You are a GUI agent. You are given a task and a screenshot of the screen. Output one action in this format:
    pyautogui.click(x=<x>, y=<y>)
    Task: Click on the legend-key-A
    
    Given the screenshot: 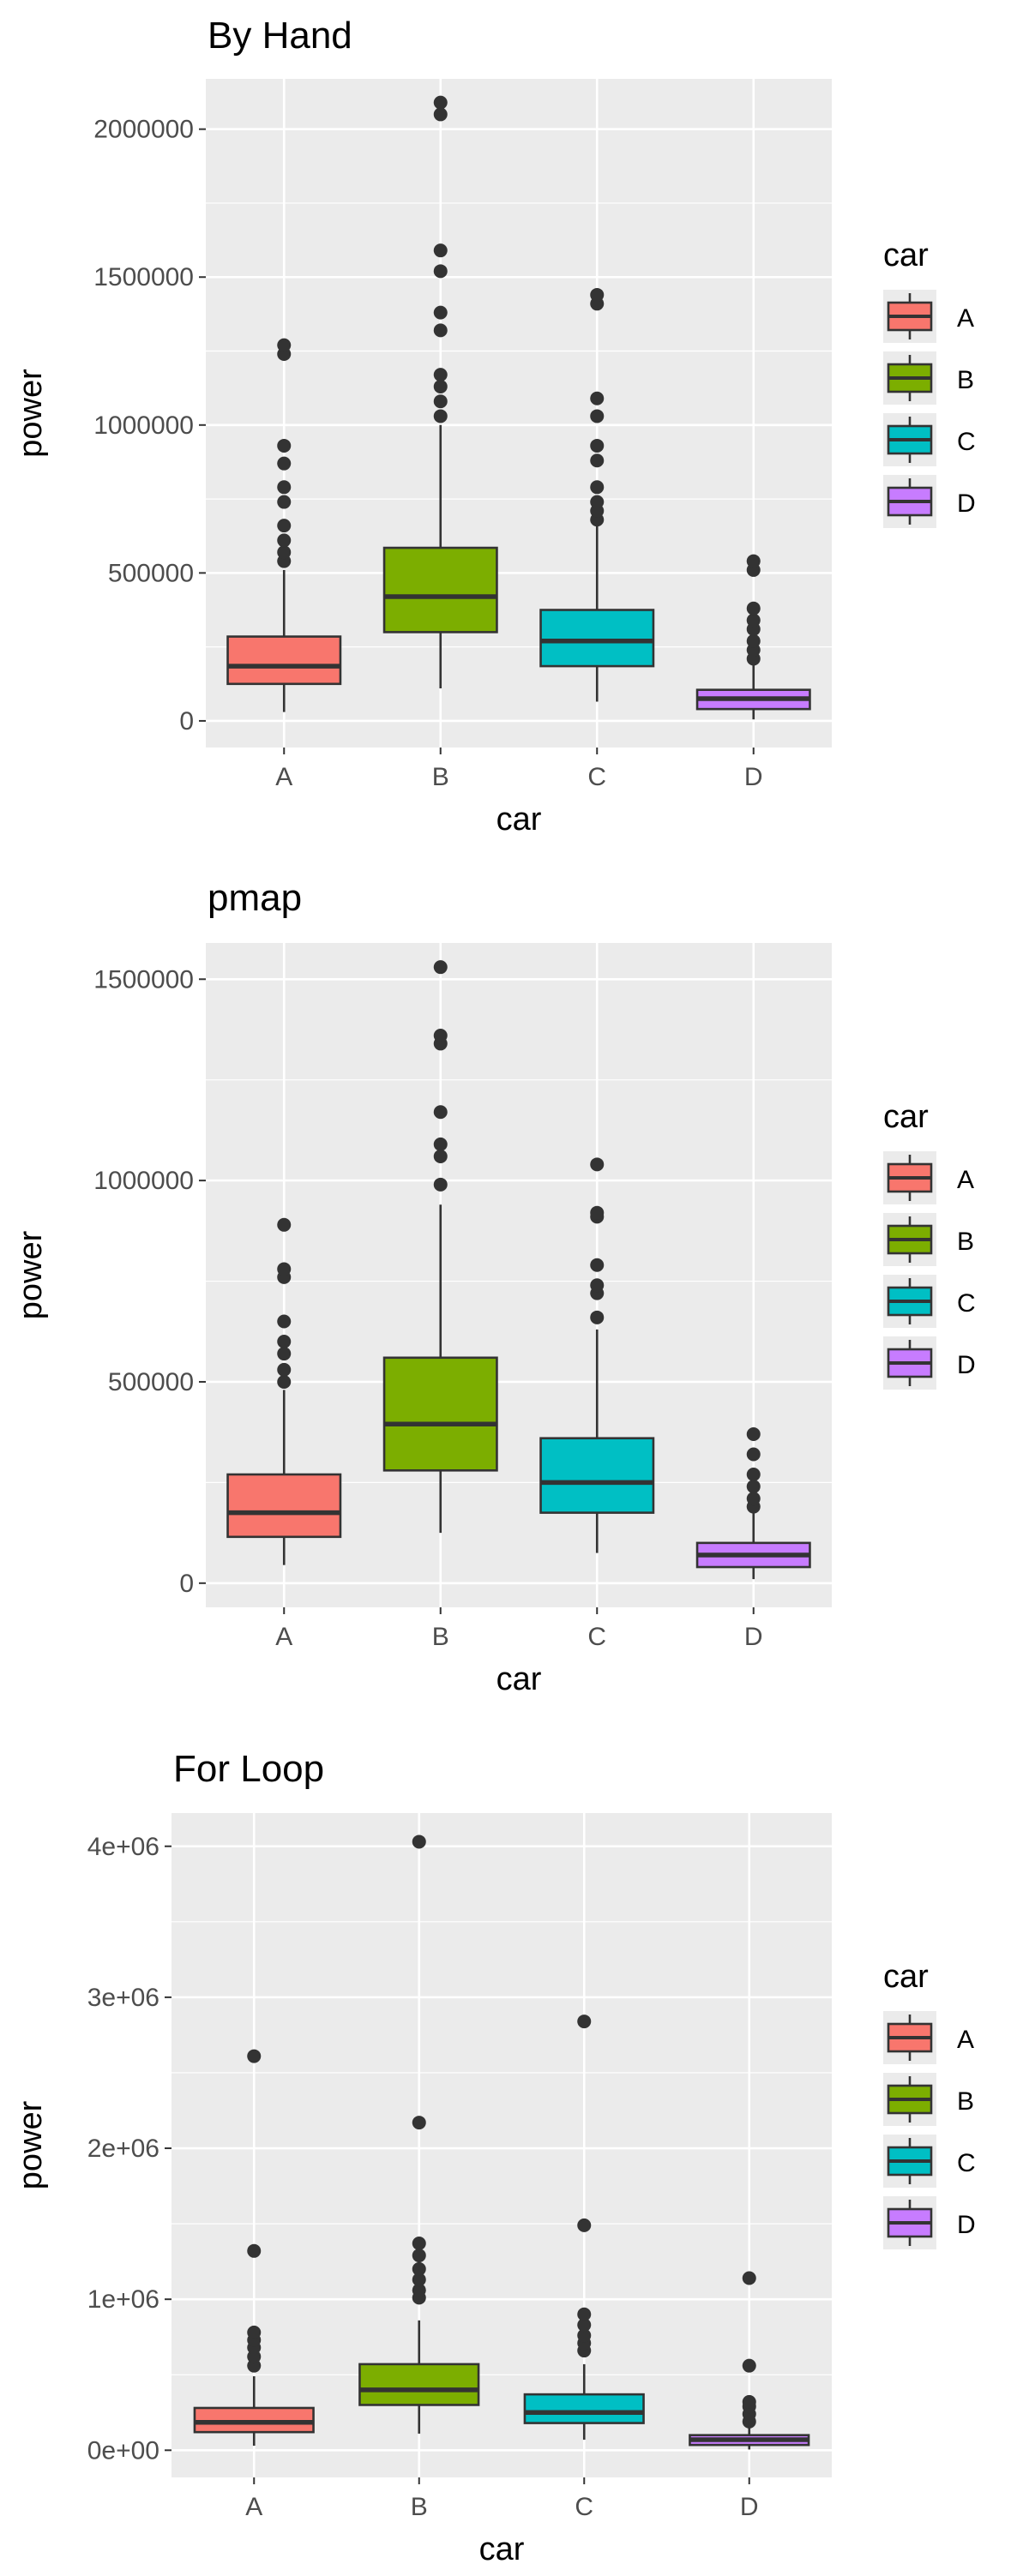 What is the action you would take?
    pyautogui.click(x=910, y=2037)
    